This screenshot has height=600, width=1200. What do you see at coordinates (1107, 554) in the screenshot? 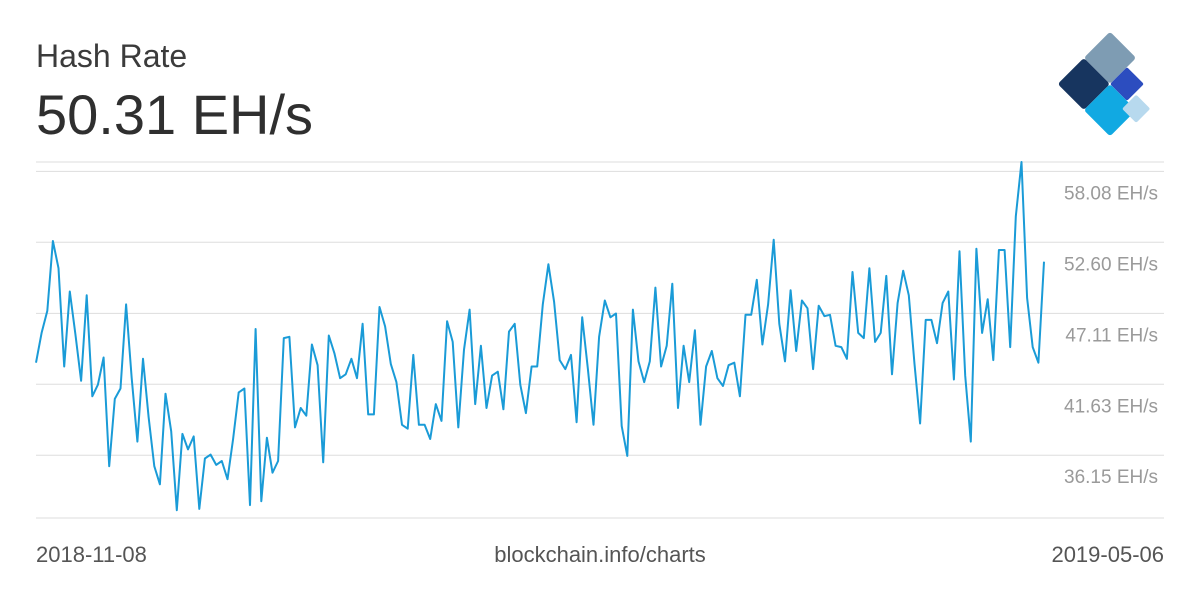
I see `x-axis-end-date: 2019-05-06` at bounding box center [1107, 554].